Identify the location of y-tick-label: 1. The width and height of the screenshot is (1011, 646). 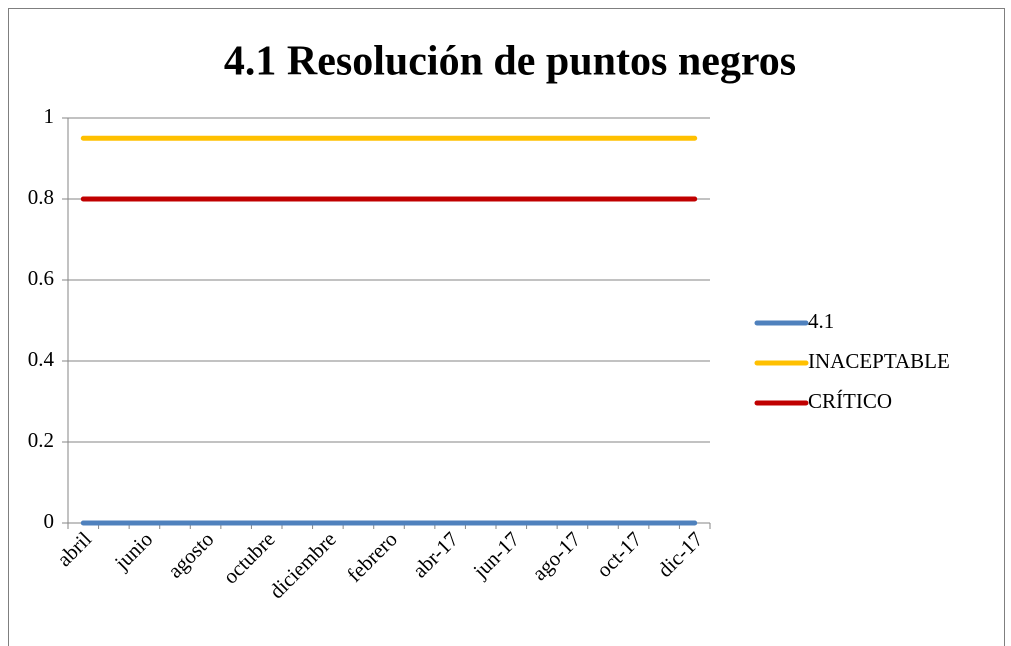
(49, 116).